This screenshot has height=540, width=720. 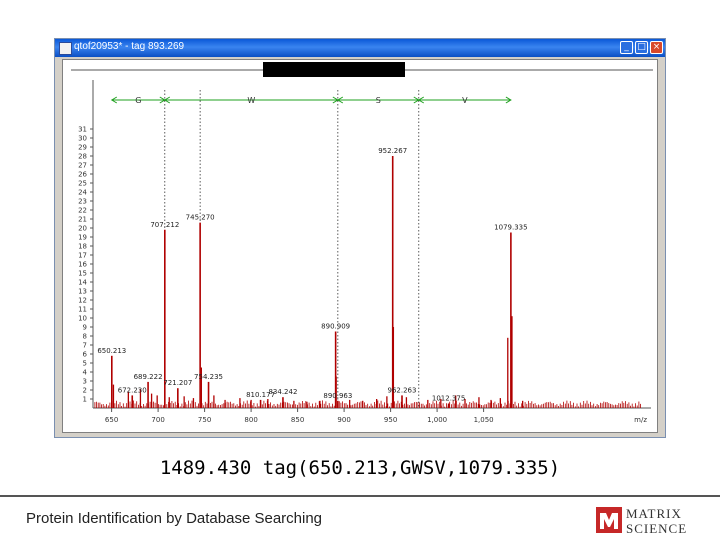 What do you see at coordinates (82, 175) in the screenshot?
I see `y-tick-label: 26` at bounding box center [82, 175].